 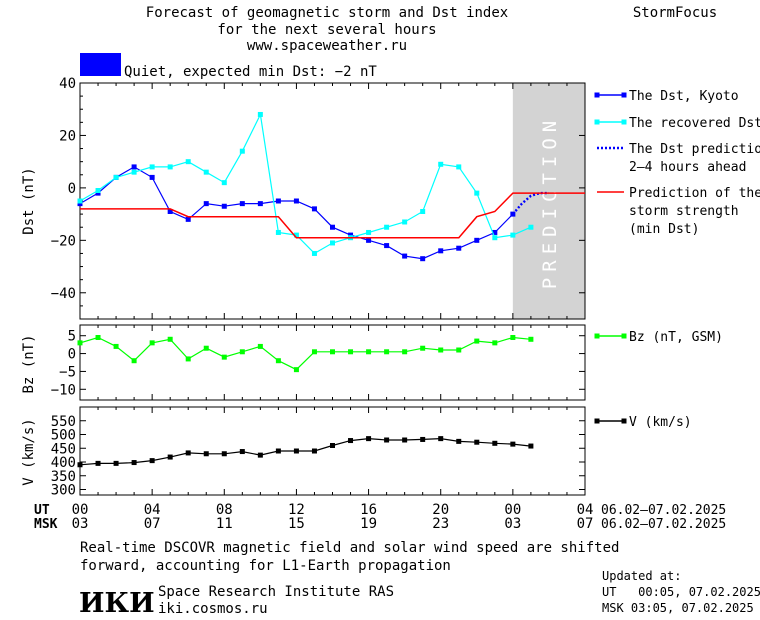 I want to click on bz-plot-frame, so click(x=332, y=362).